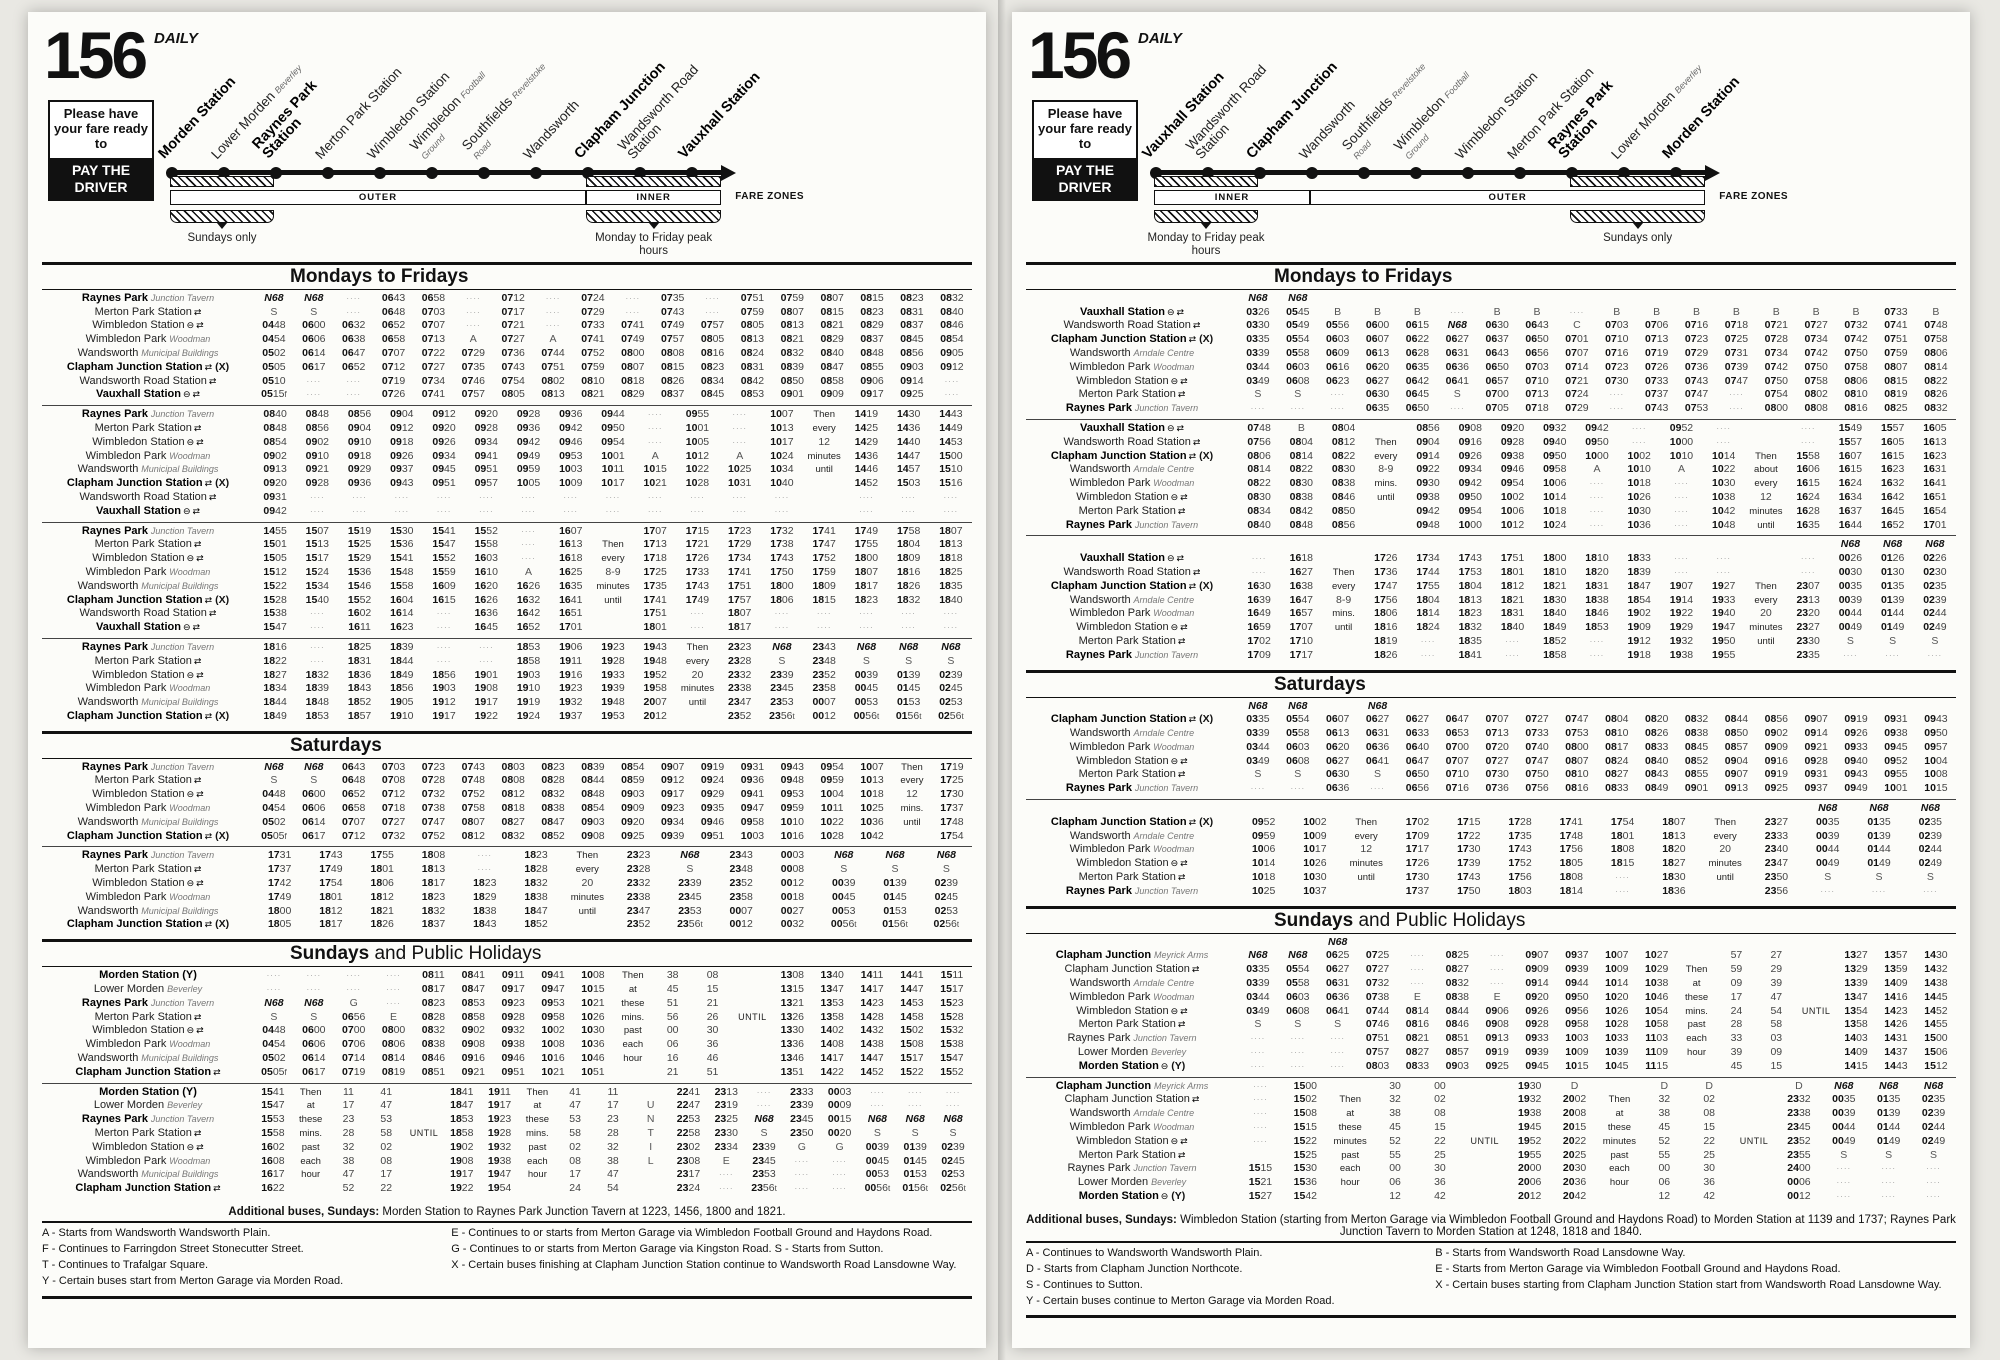 This screenshot has height=1360, width=2000. What do you see at coordinates (1512, 572) in the screenshot?
I see `time-cell: 1801` at bounding box center [1512, 572].